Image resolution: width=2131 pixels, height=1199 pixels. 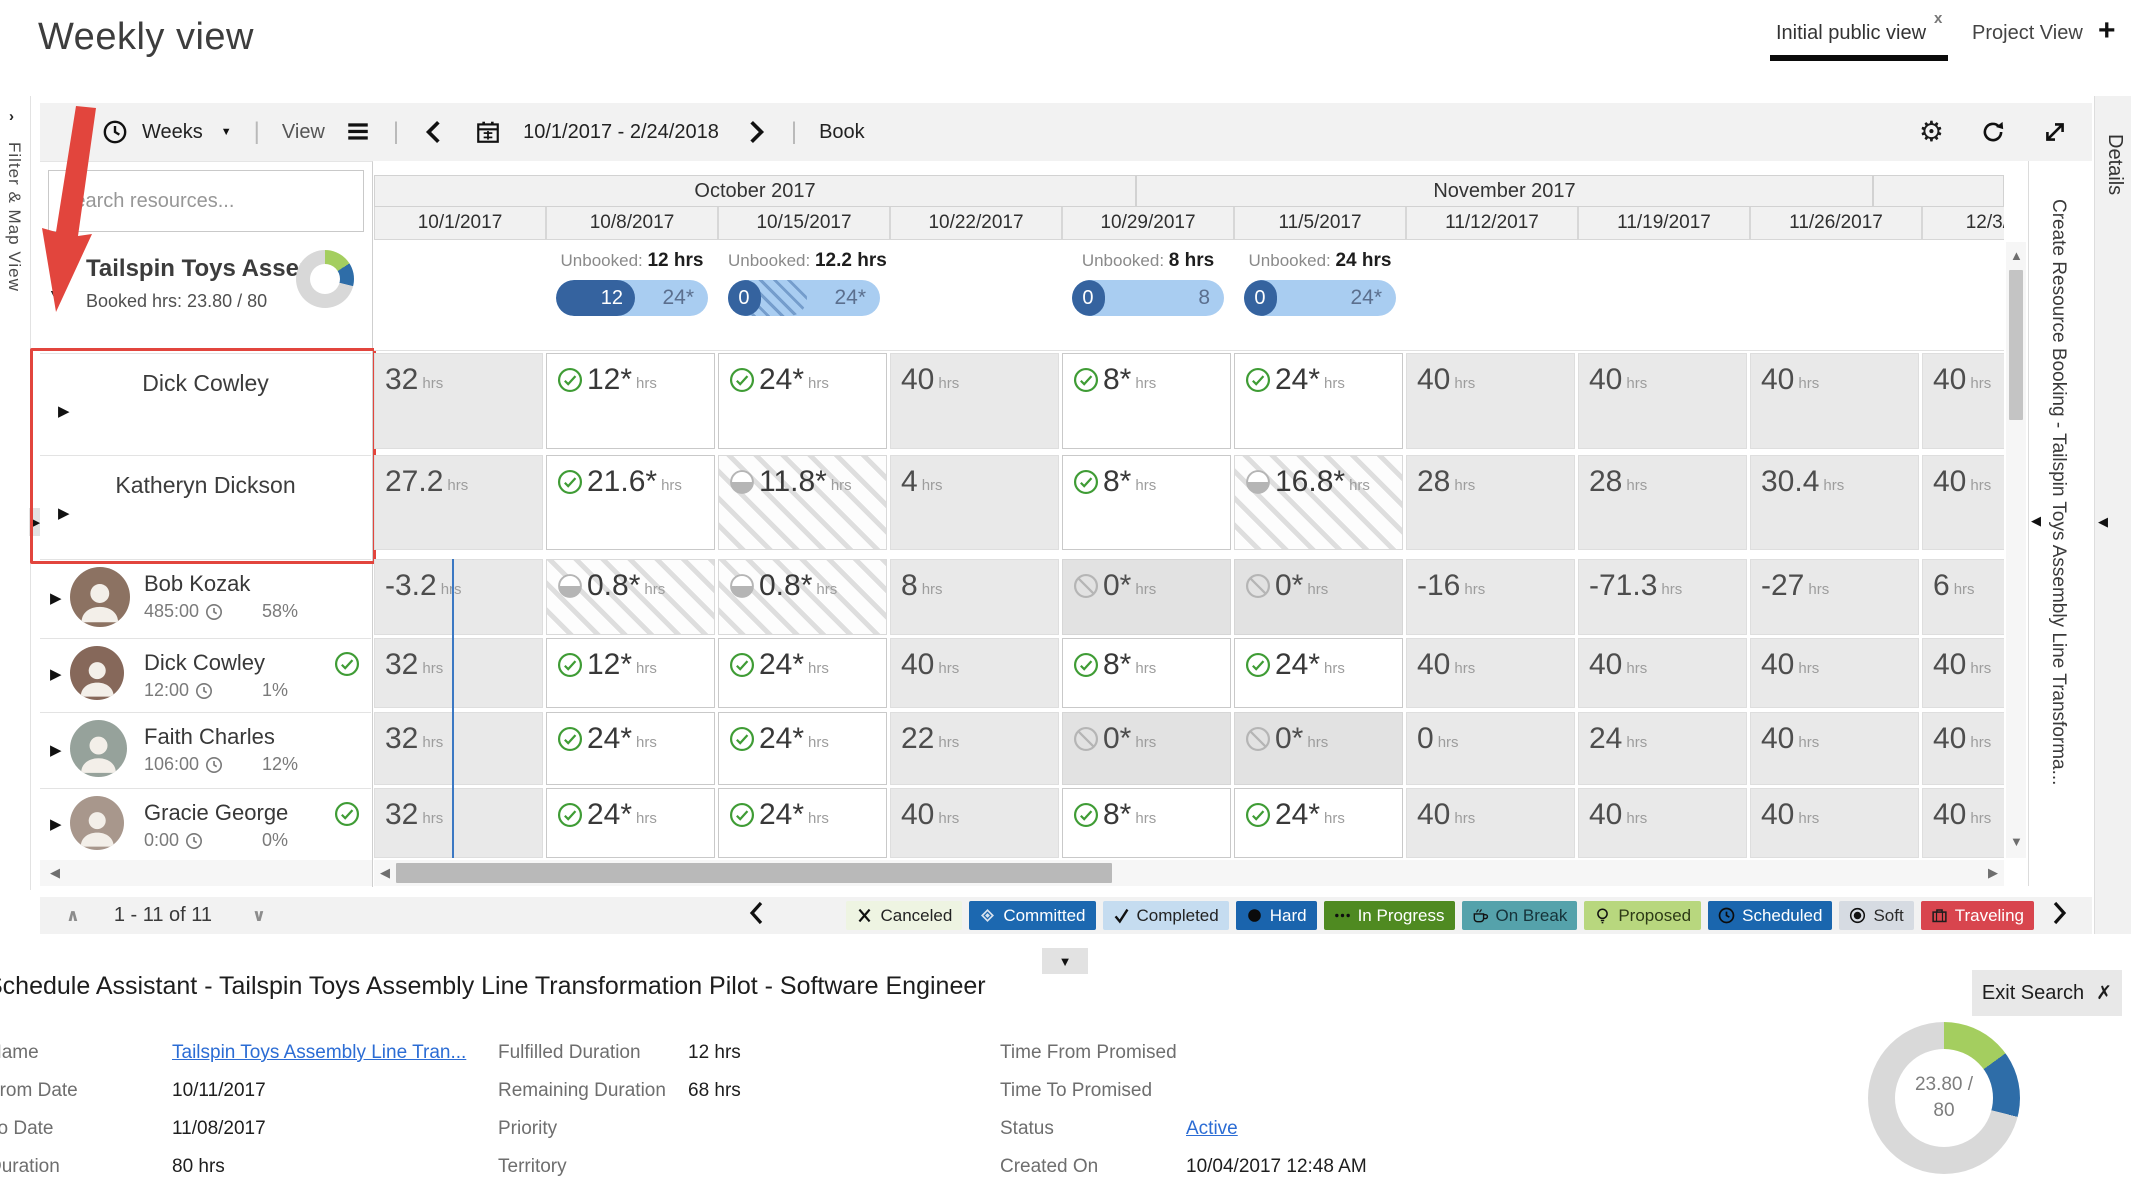 I want to click on week-column-header: 10/15/2017, so click(x=804, y=223).